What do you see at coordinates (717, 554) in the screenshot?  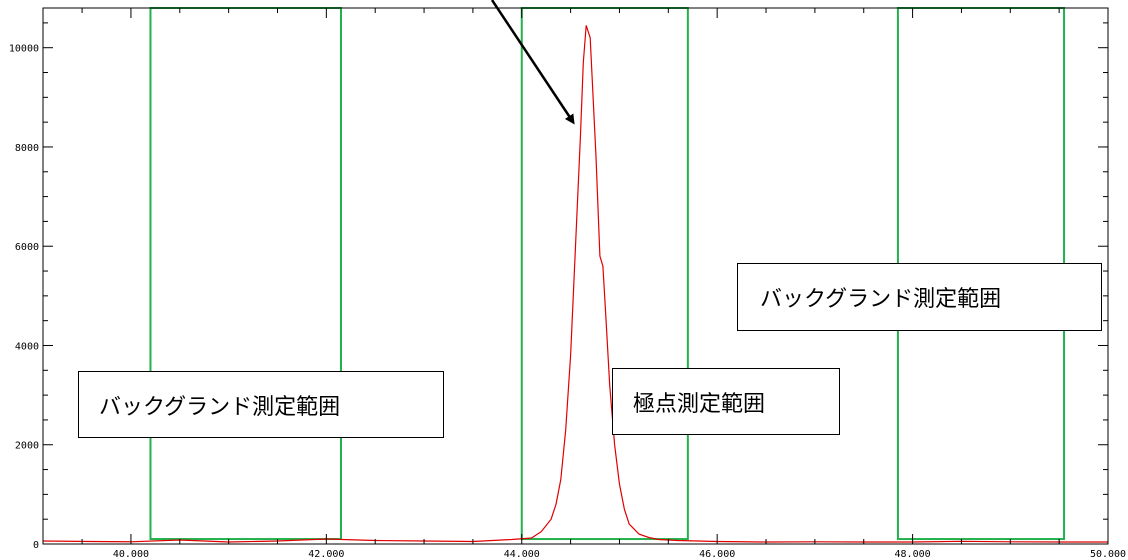 I see `x-tick-label: 46.000` at bounding box center [717, 554].